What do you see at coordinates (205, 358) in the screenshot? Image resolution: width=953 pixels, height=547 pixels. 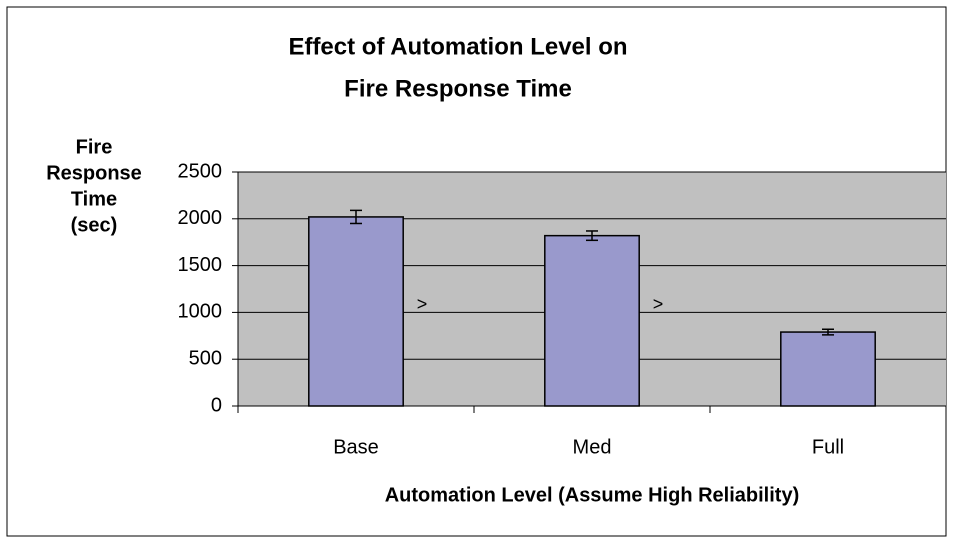 I see `y-tick-label: 500` at bounding box center [205, 358].